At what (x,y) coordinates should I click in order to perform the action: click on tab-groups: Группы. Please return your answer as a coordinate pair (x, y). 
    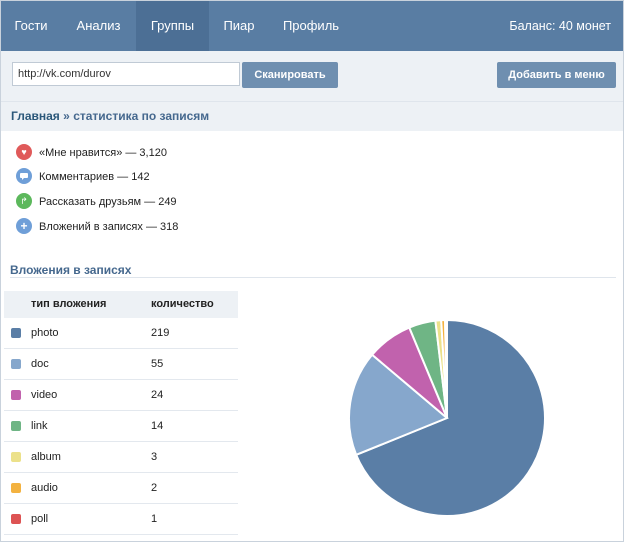
    Looking at the image, I should click on (172, 26).